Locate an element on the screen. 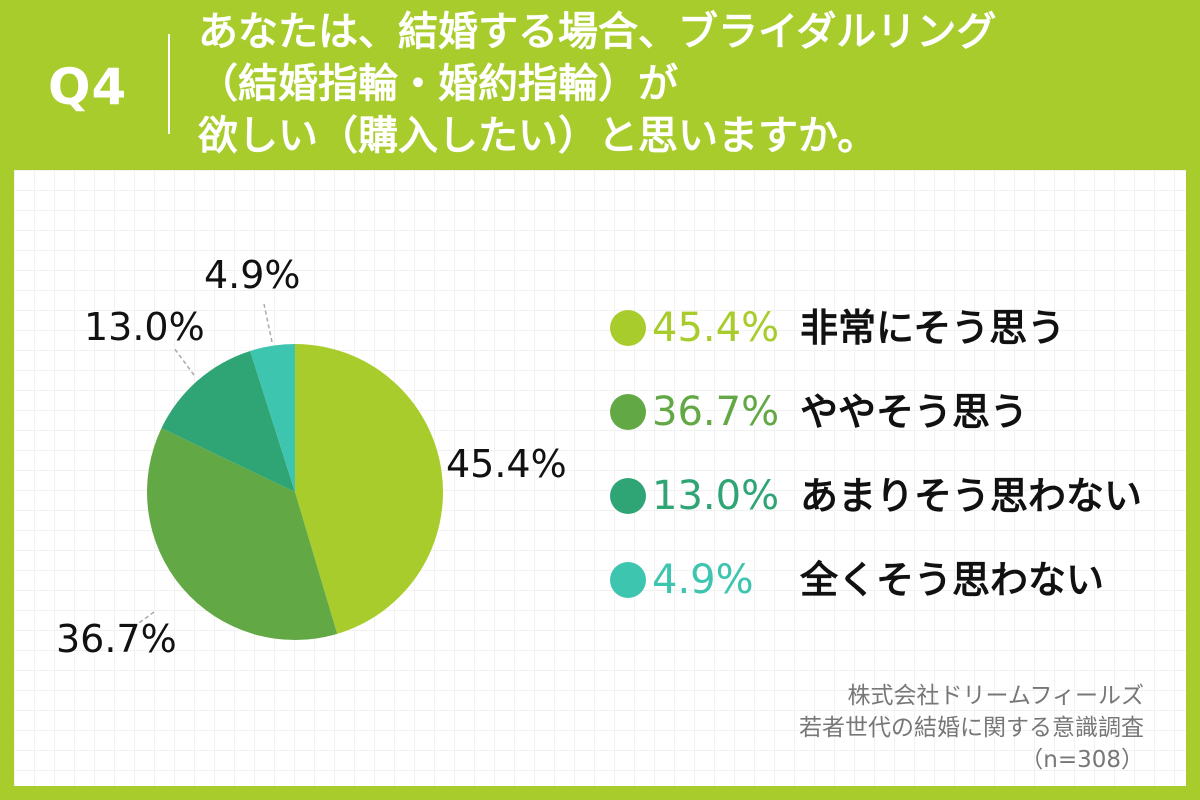 This screenshot has width=1200, height=800. question-line-2: （結婚指輪・婚約指輪）が is located at coordinates (438, 84).